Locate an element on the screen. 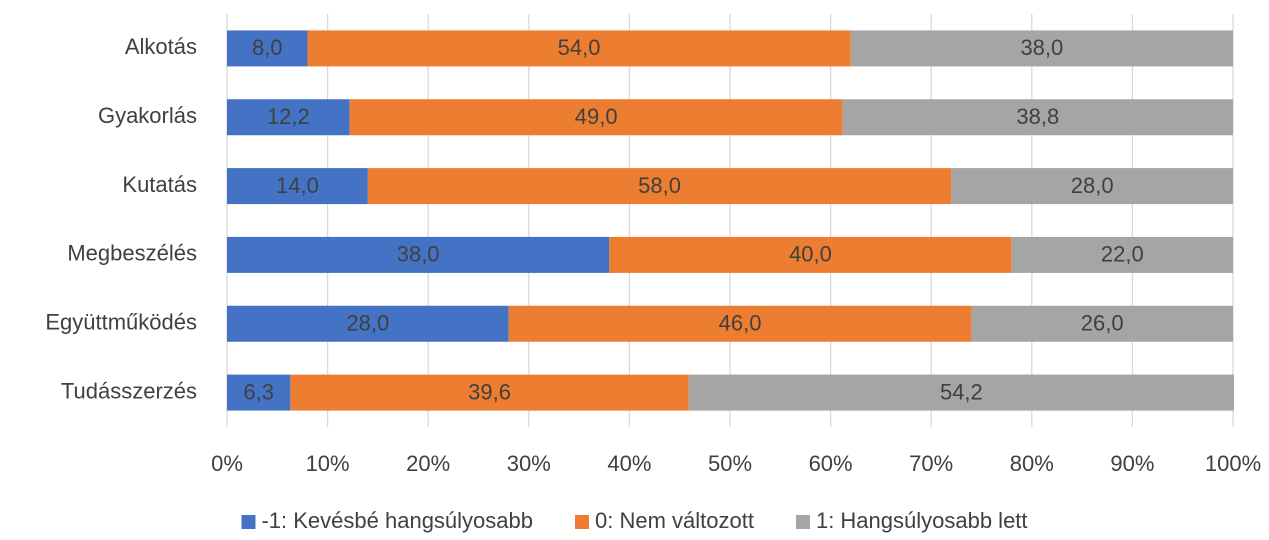 The image size is (1269, 540). data-label: 39,6 is located at coordinates (489, 391).